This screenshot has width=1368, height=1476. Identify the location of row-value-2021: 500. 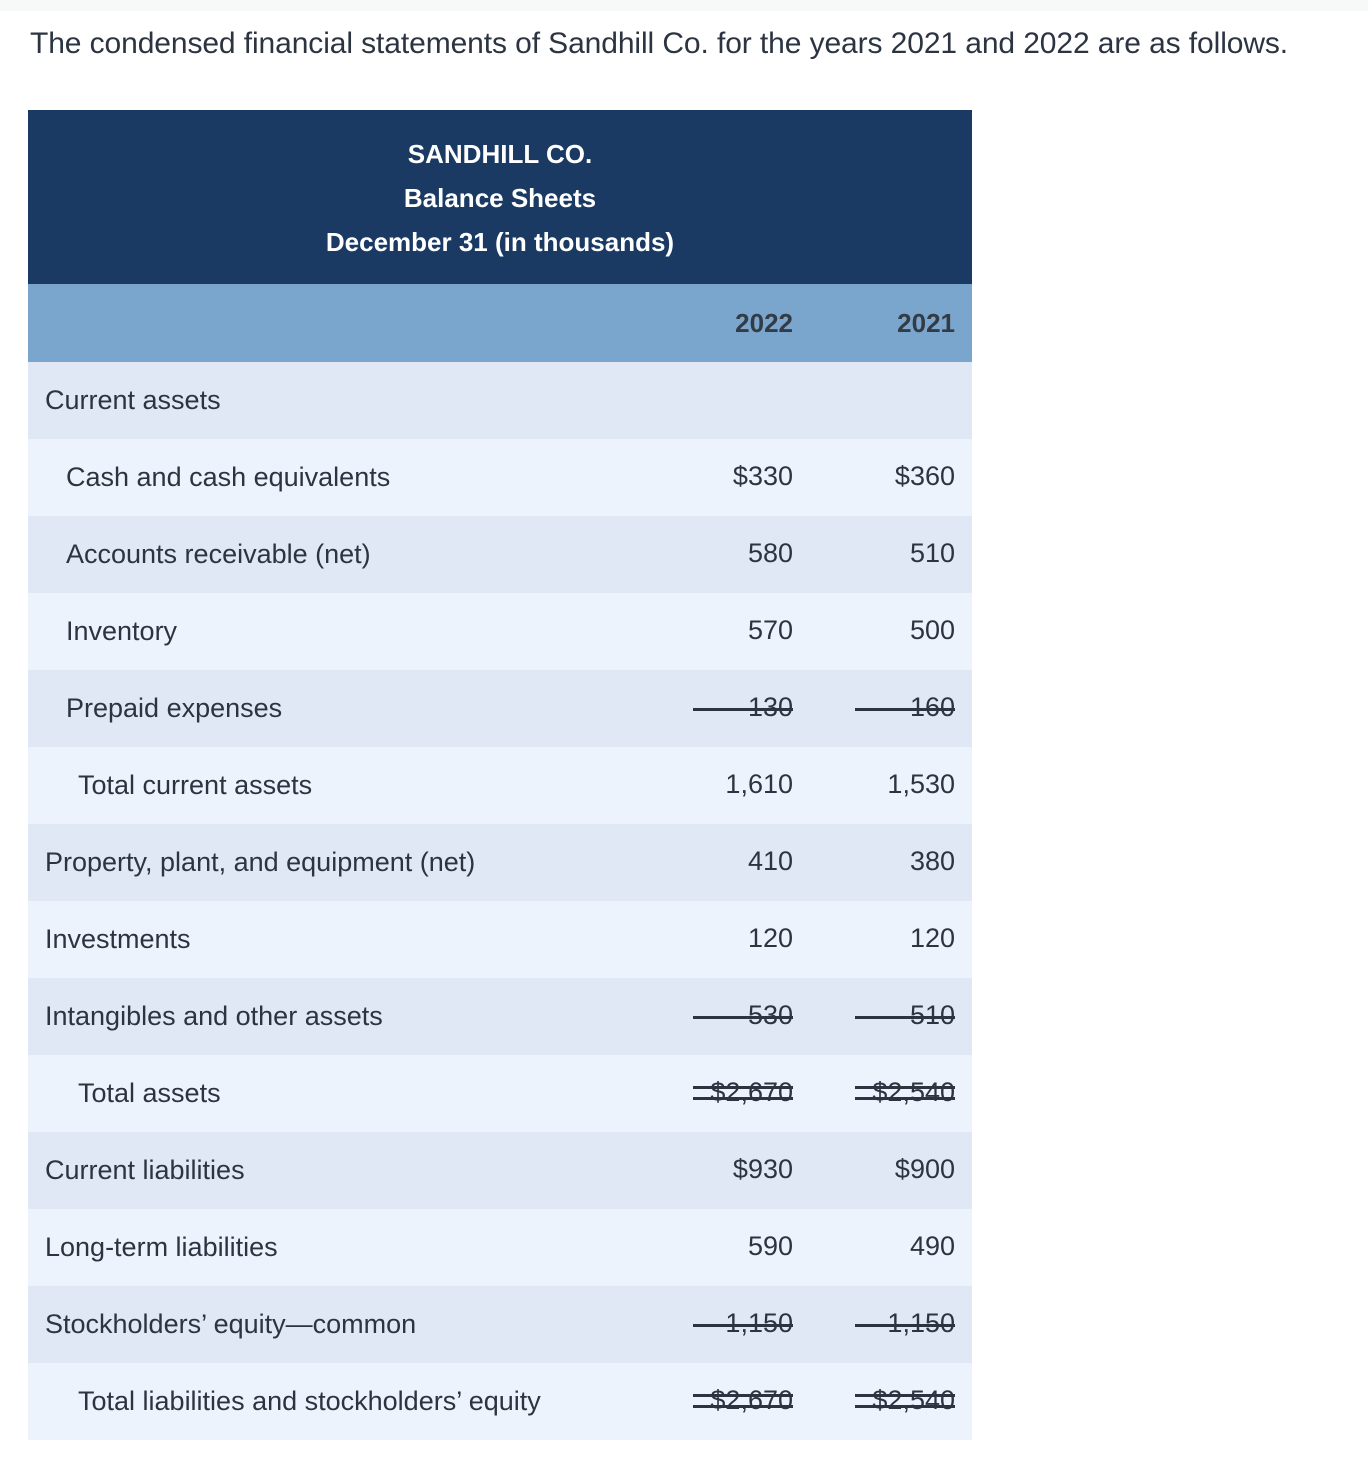
(891, 631).